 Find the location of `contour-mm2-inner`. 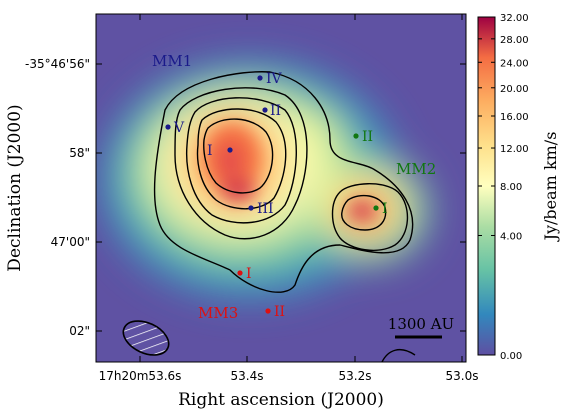

contour-mm2-inner is located at coordinates (364, 212).